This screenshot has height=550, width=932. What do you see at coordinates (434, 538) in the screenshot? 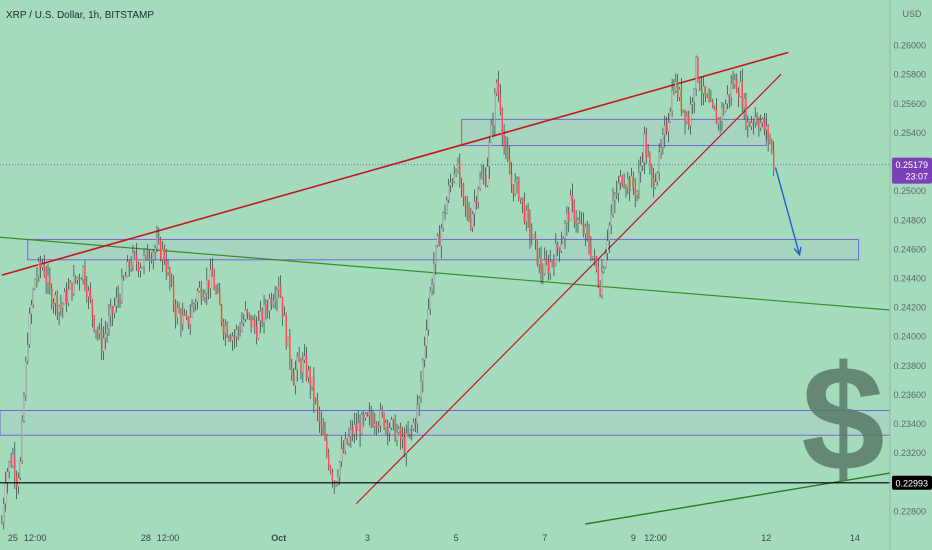
I see `time-axis: 25 12:00 28 12:00 Oct 3 5 7 9 12:00 12 14` at bounding box center [434, 538].